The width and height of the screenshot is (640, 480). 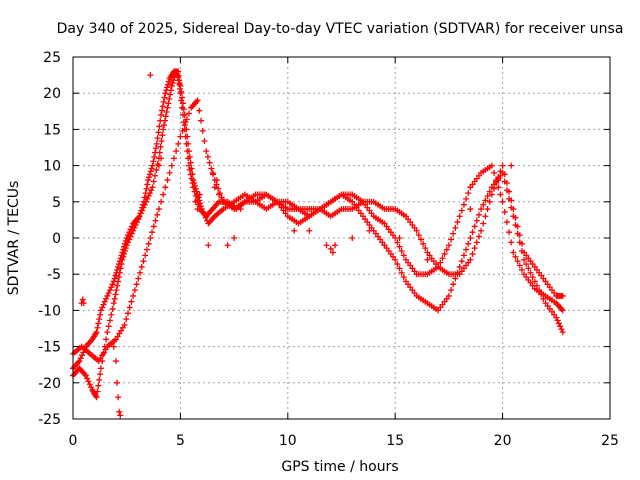 What do you see at coordinates (54, 275) in the screenshot?
I see `y-tick-label: -5` at bounding box center [54, 275].